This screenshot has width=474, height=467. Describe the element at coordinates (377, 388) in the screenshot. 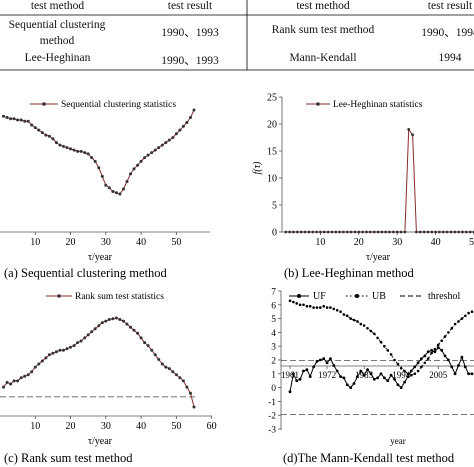

I see `panel-d-threshold-lines` at that location.